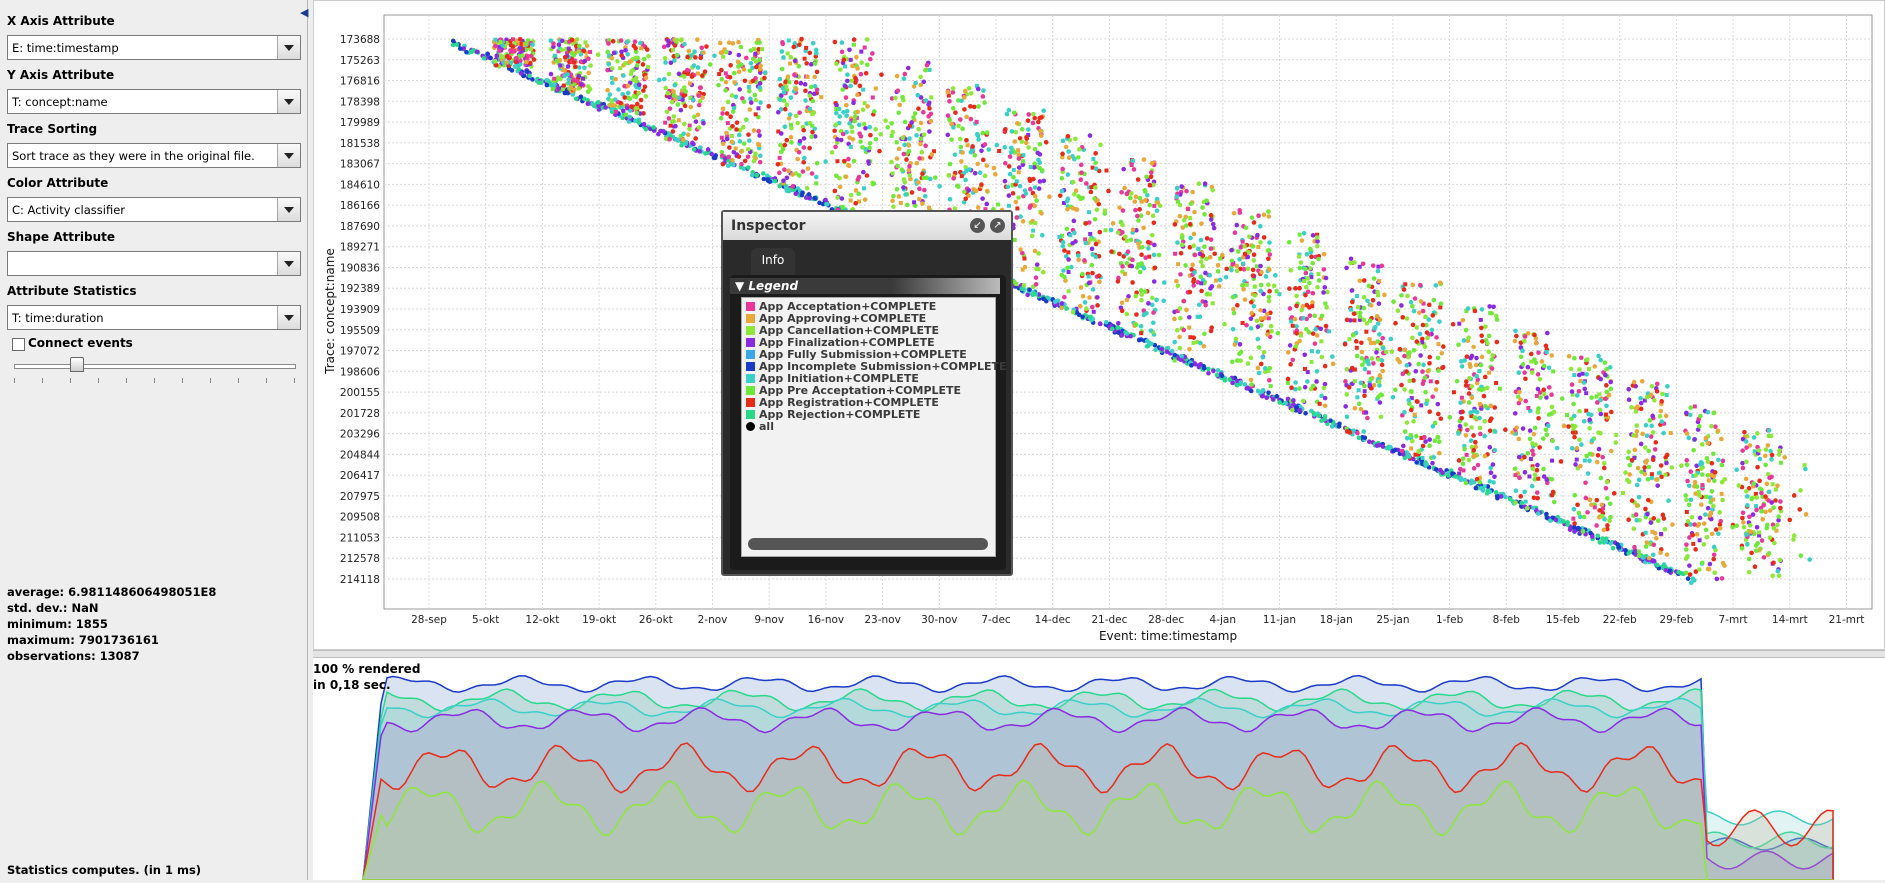 The width and height of the screenshot is (1885, 883). What do you see at coordinates (304, 12) in the screenshot?
I see `collapse-left-icon: ◀` at bounding box center [304, 12].